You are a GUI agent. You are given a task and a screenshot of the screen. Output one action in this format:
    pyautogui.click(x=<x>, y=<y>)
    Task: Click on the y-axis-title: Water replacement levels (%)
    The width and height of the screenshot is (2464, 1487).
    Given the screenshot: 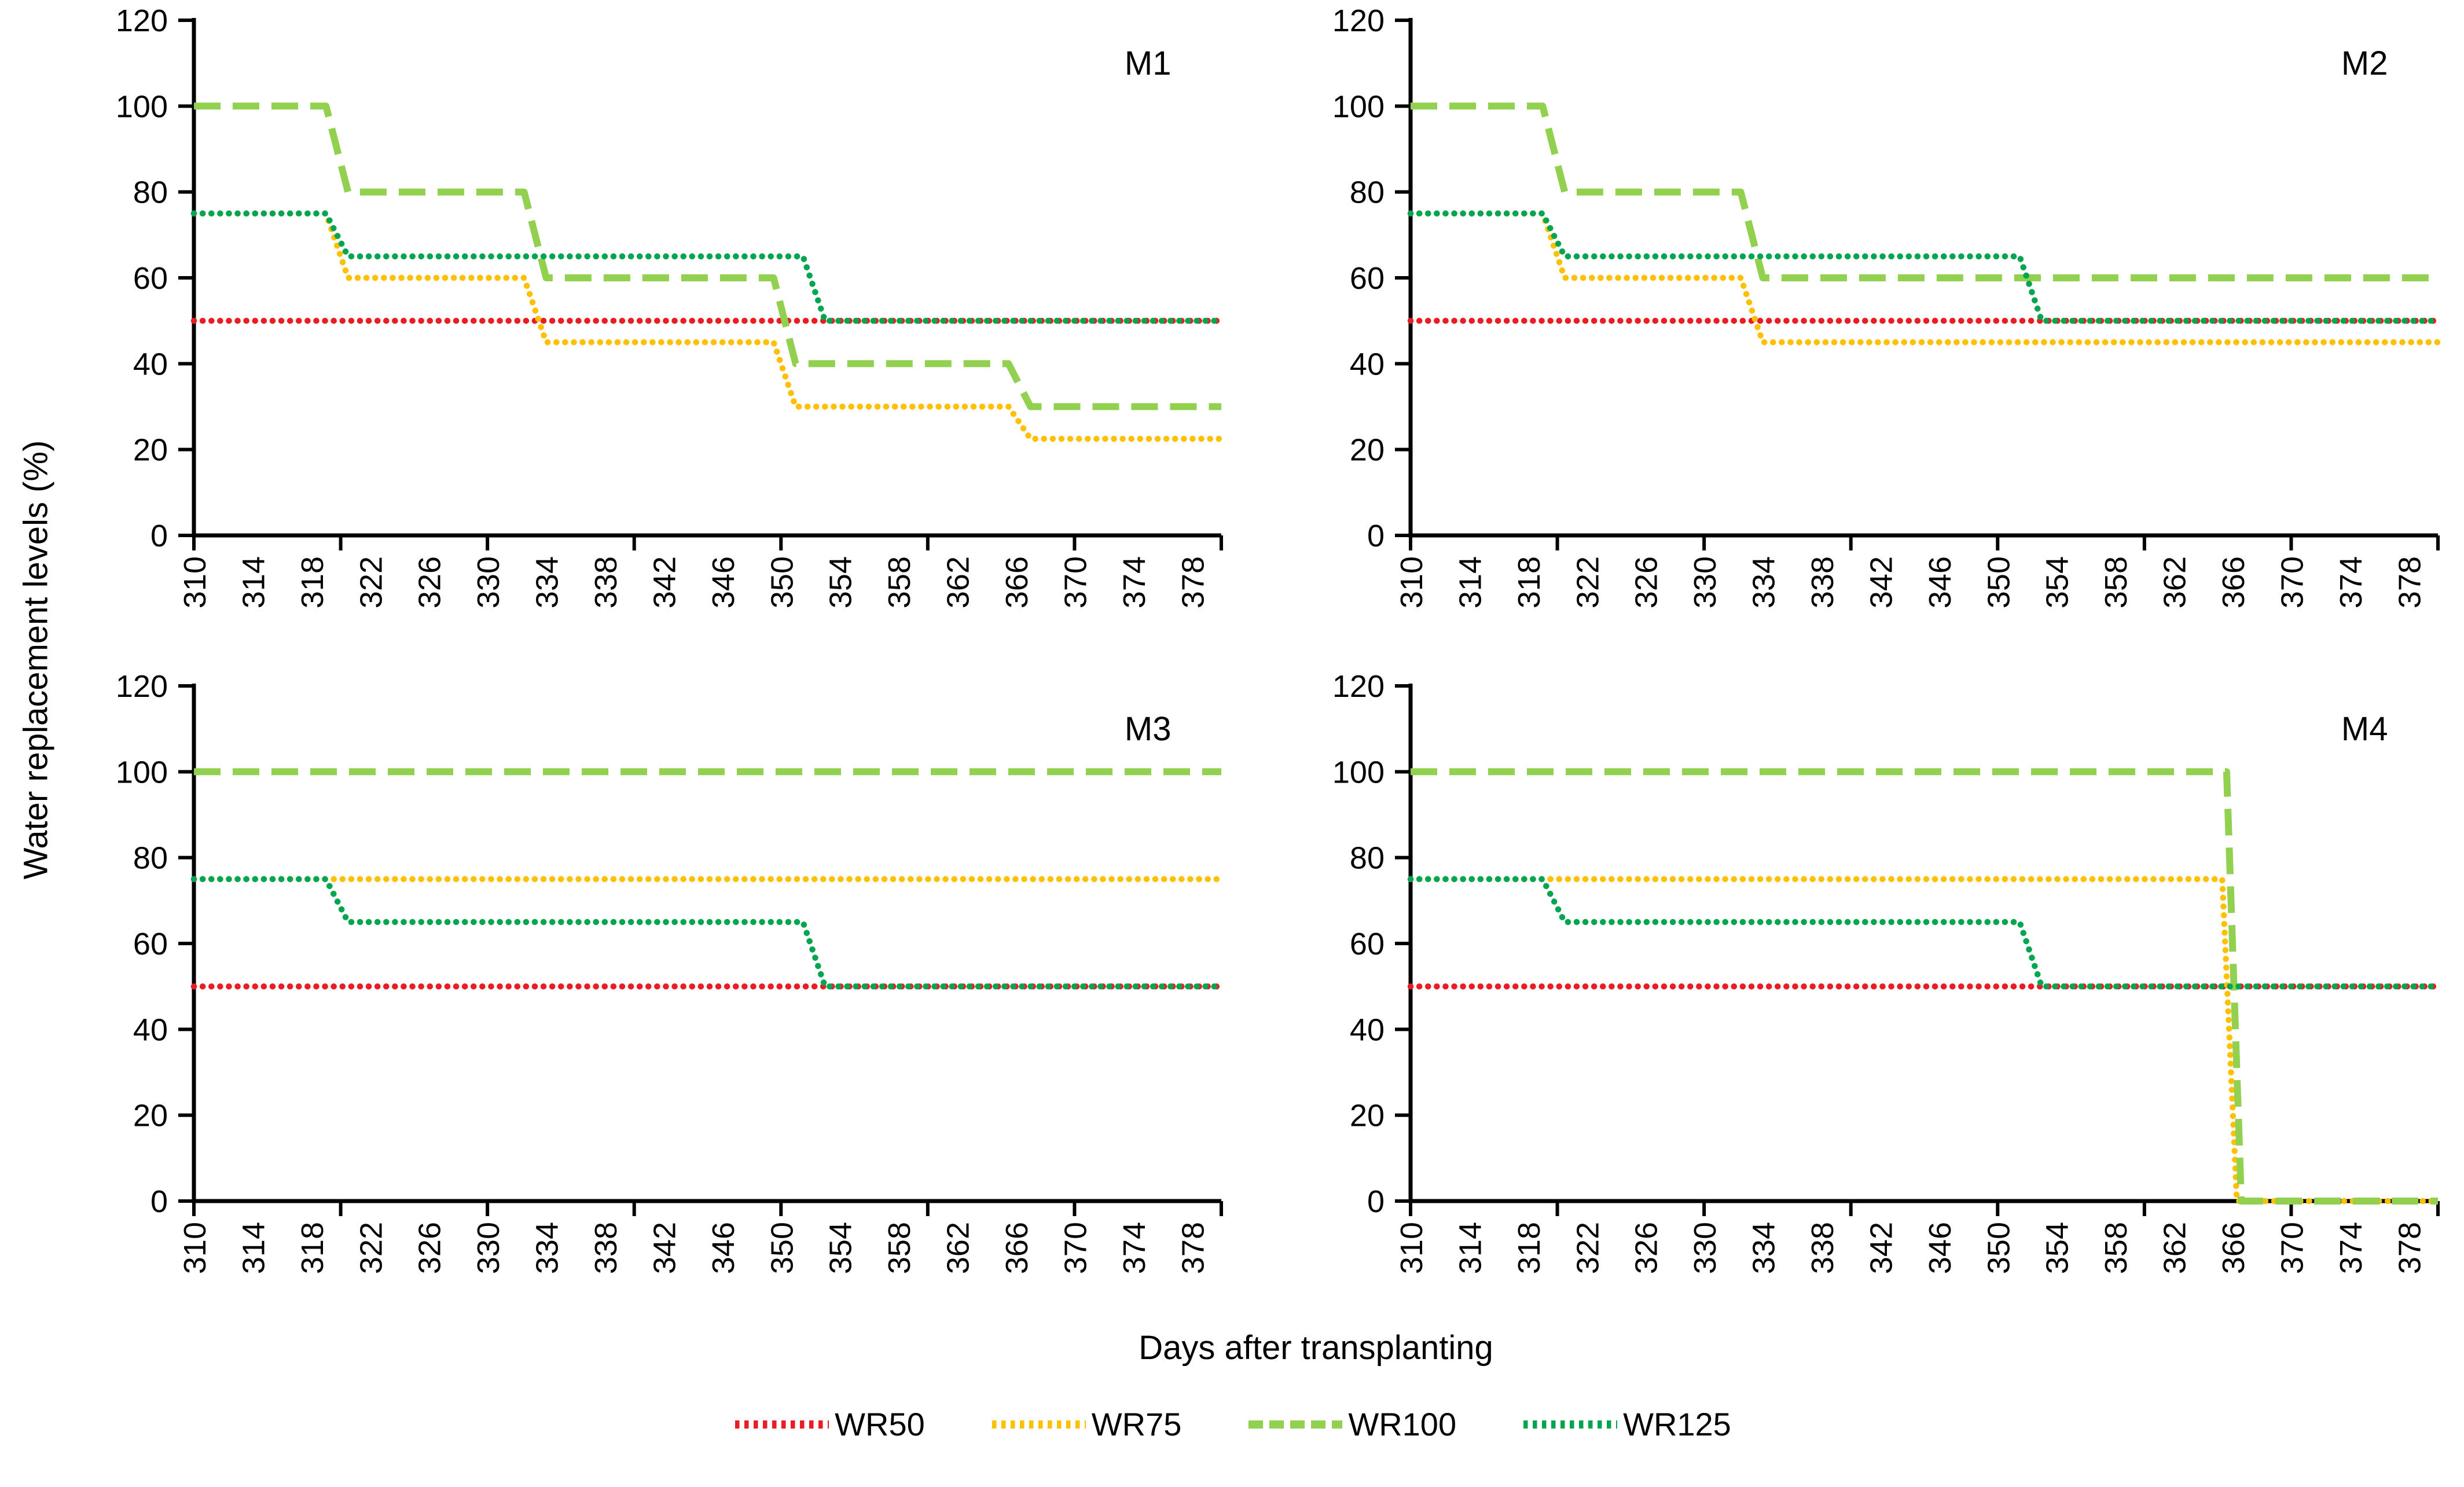 What is the action you would take?
    pyautogui.click(x=36, y=660)
    